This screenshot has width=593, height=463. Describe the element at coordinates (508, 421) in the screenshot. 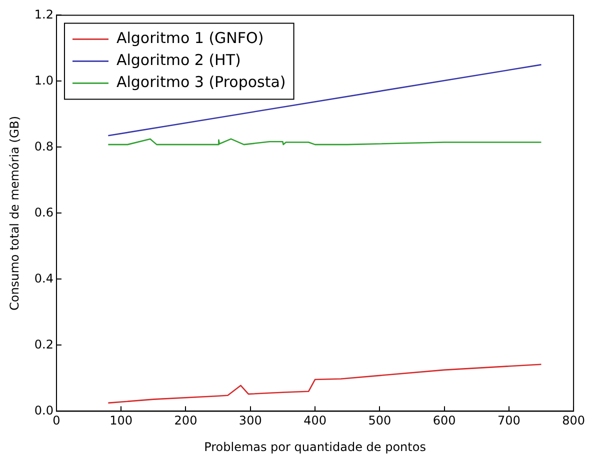

I see `x-tick-label: 700` at that location.